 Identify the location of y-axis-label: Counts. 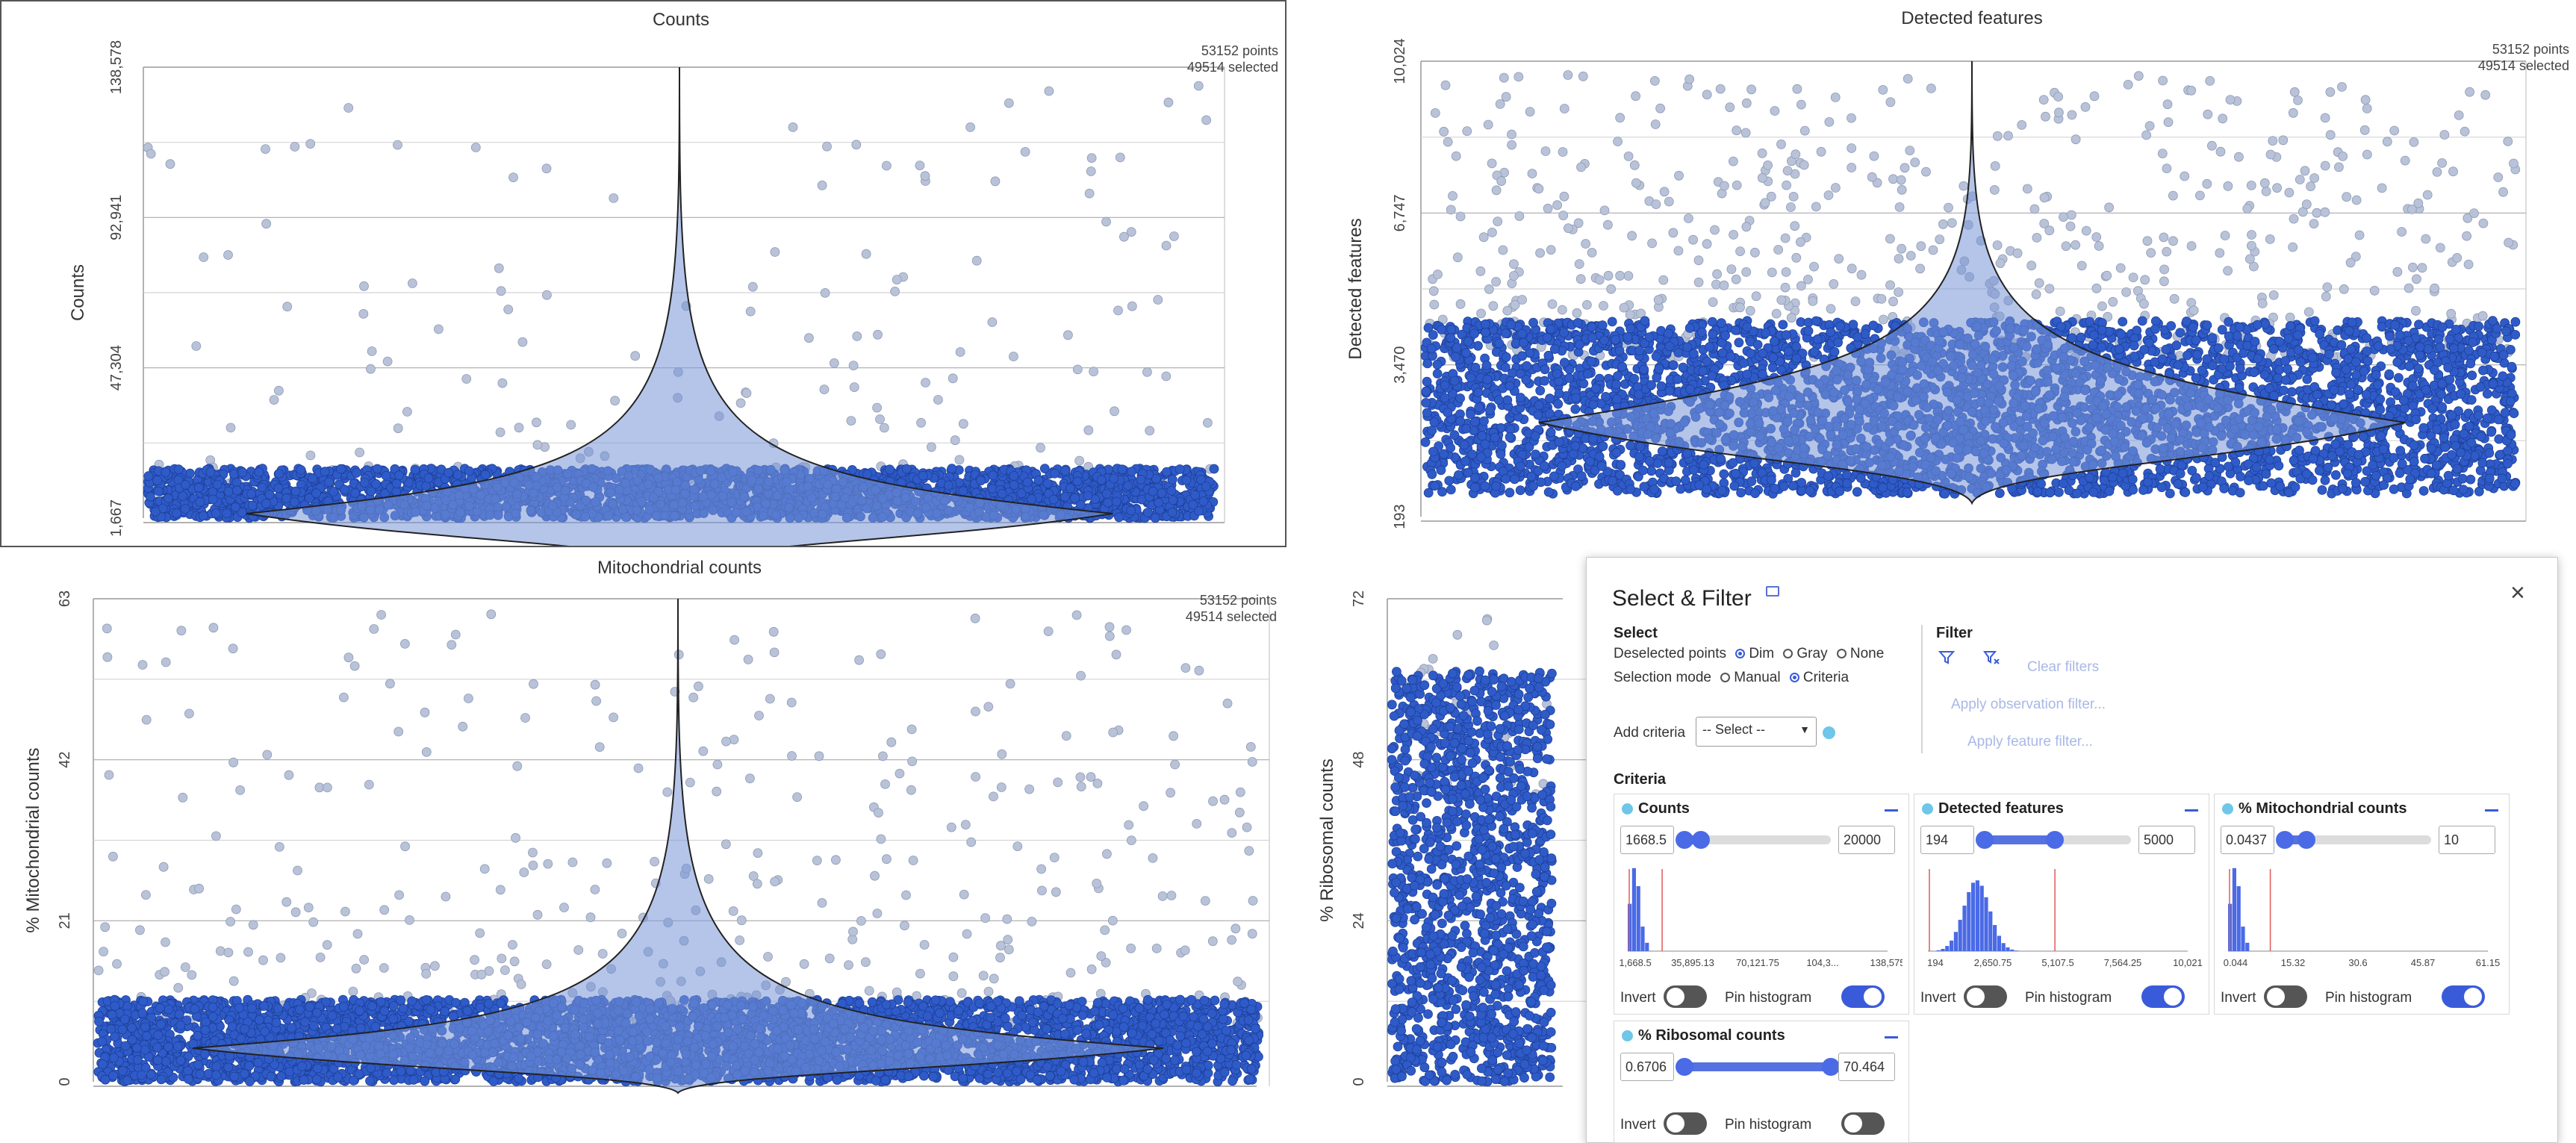
(78, 292).